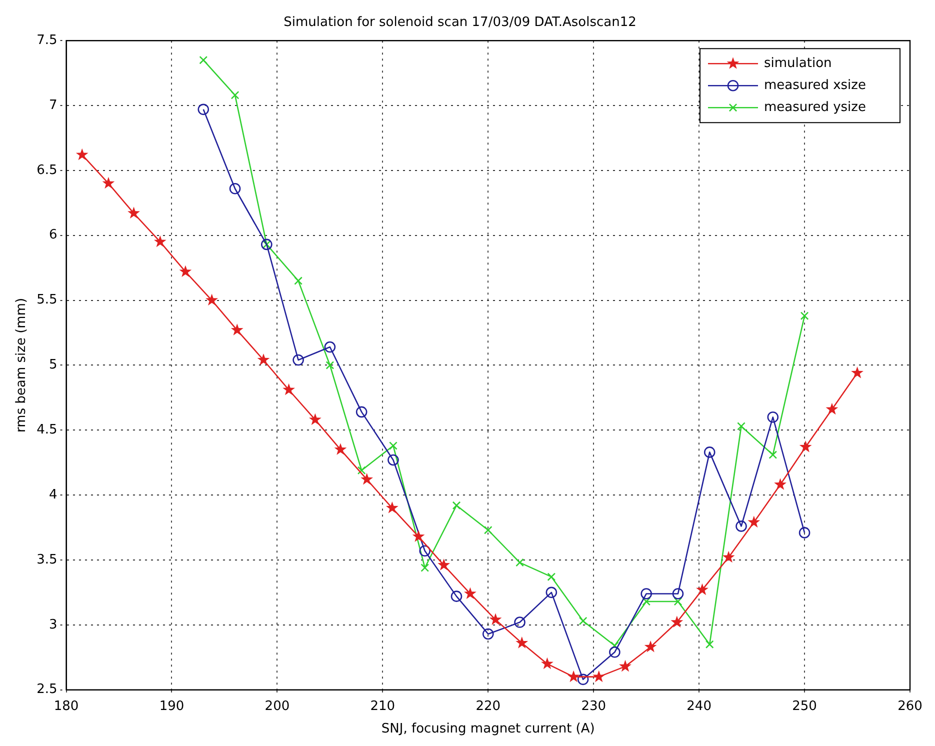 The height and width of the screenshot is (746, 935). Describe the element at coordinates (47, 430) in the screenshot. I see `y-tick-label: 4.5` at that location.